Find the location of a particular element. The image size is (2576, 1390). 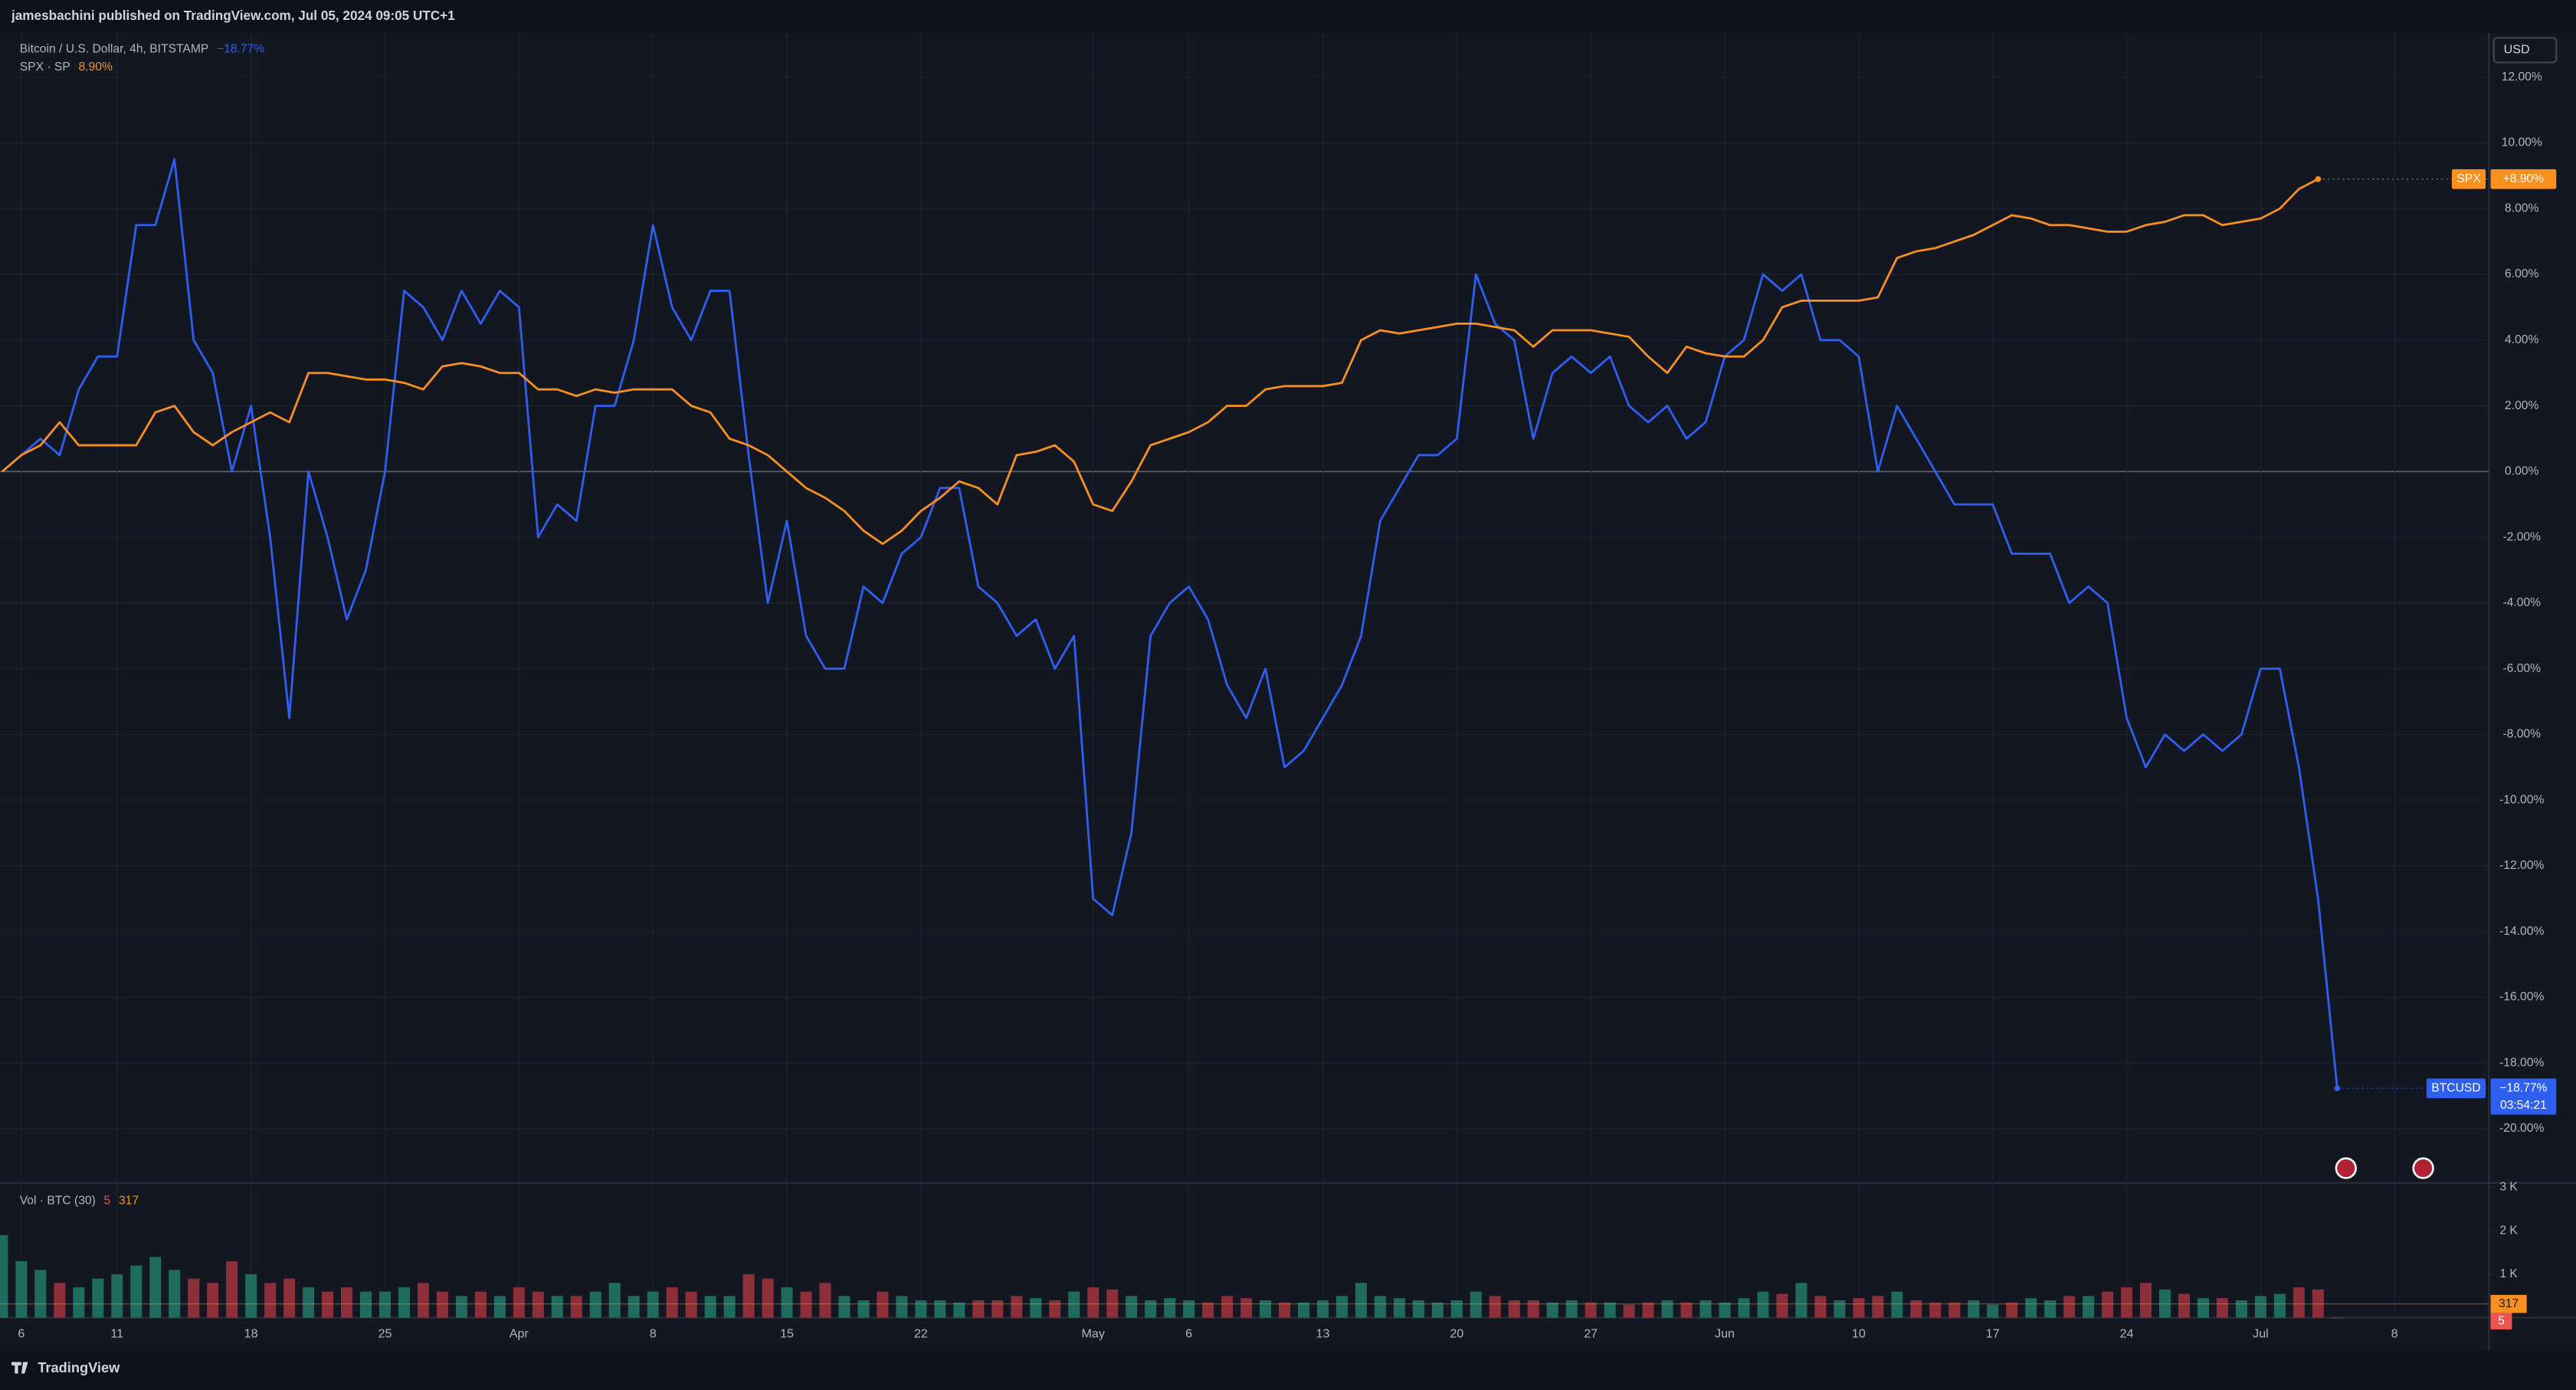

y-tick-label: 4.00% is located at coordinates (2521, 339).